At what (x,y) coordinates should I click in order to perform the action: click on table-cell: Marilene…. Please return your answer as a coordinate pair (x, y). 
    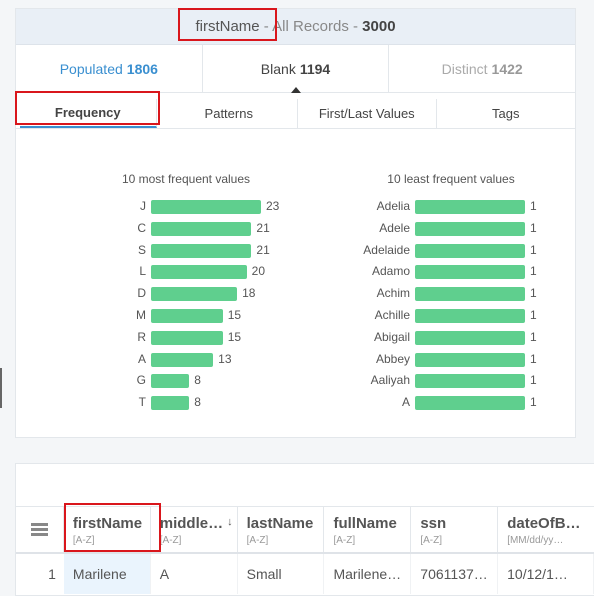
    Looking at the image, I should click on (368, 574).